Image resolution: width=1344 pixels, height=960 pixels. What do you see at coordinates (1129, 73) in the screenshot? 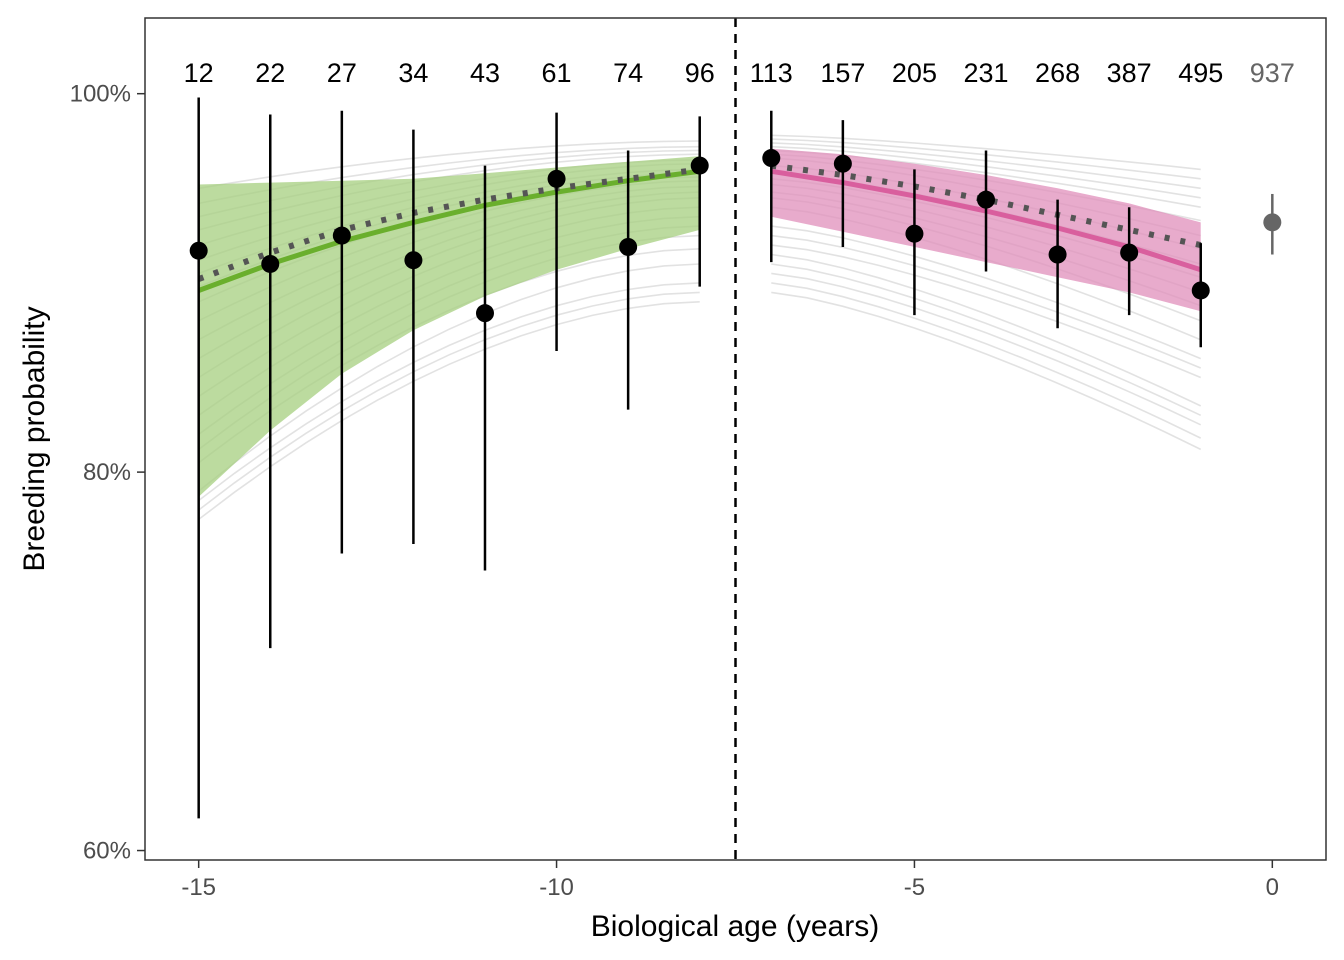
I see `data-point-count-label: 387` at bounding box center [1129, 73].